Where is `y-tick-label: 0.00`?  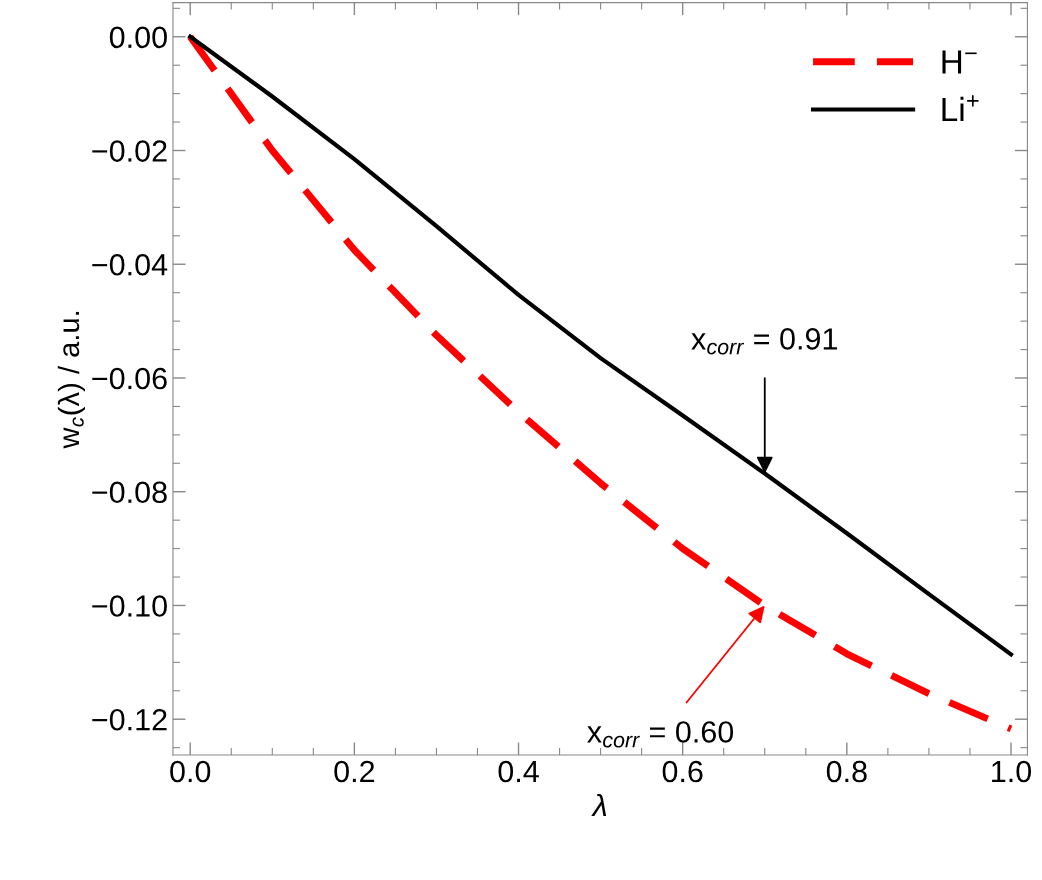 y-tick-label: 0.00 is located at coordinates (138, 37).